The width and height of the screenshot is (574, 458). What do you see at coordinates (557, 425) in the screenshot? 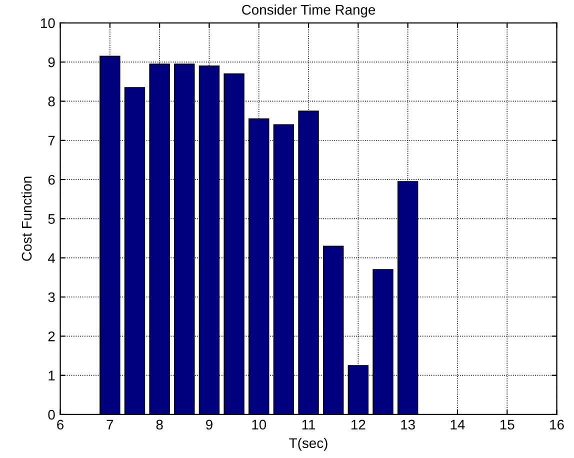
I see `x-tick-label: 16` at bounding box center [557, 425].